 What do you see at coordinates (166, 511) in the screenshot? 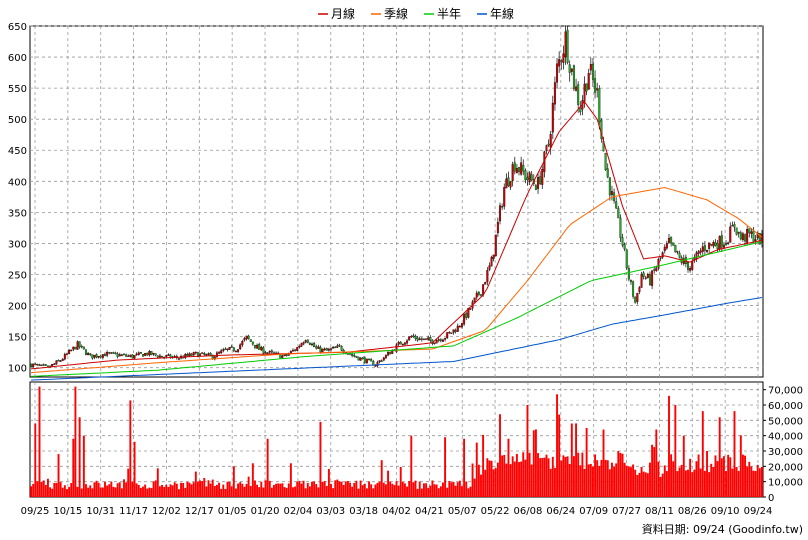
I see `x-tick-4: 12/02` at bounding box center [166, 511].